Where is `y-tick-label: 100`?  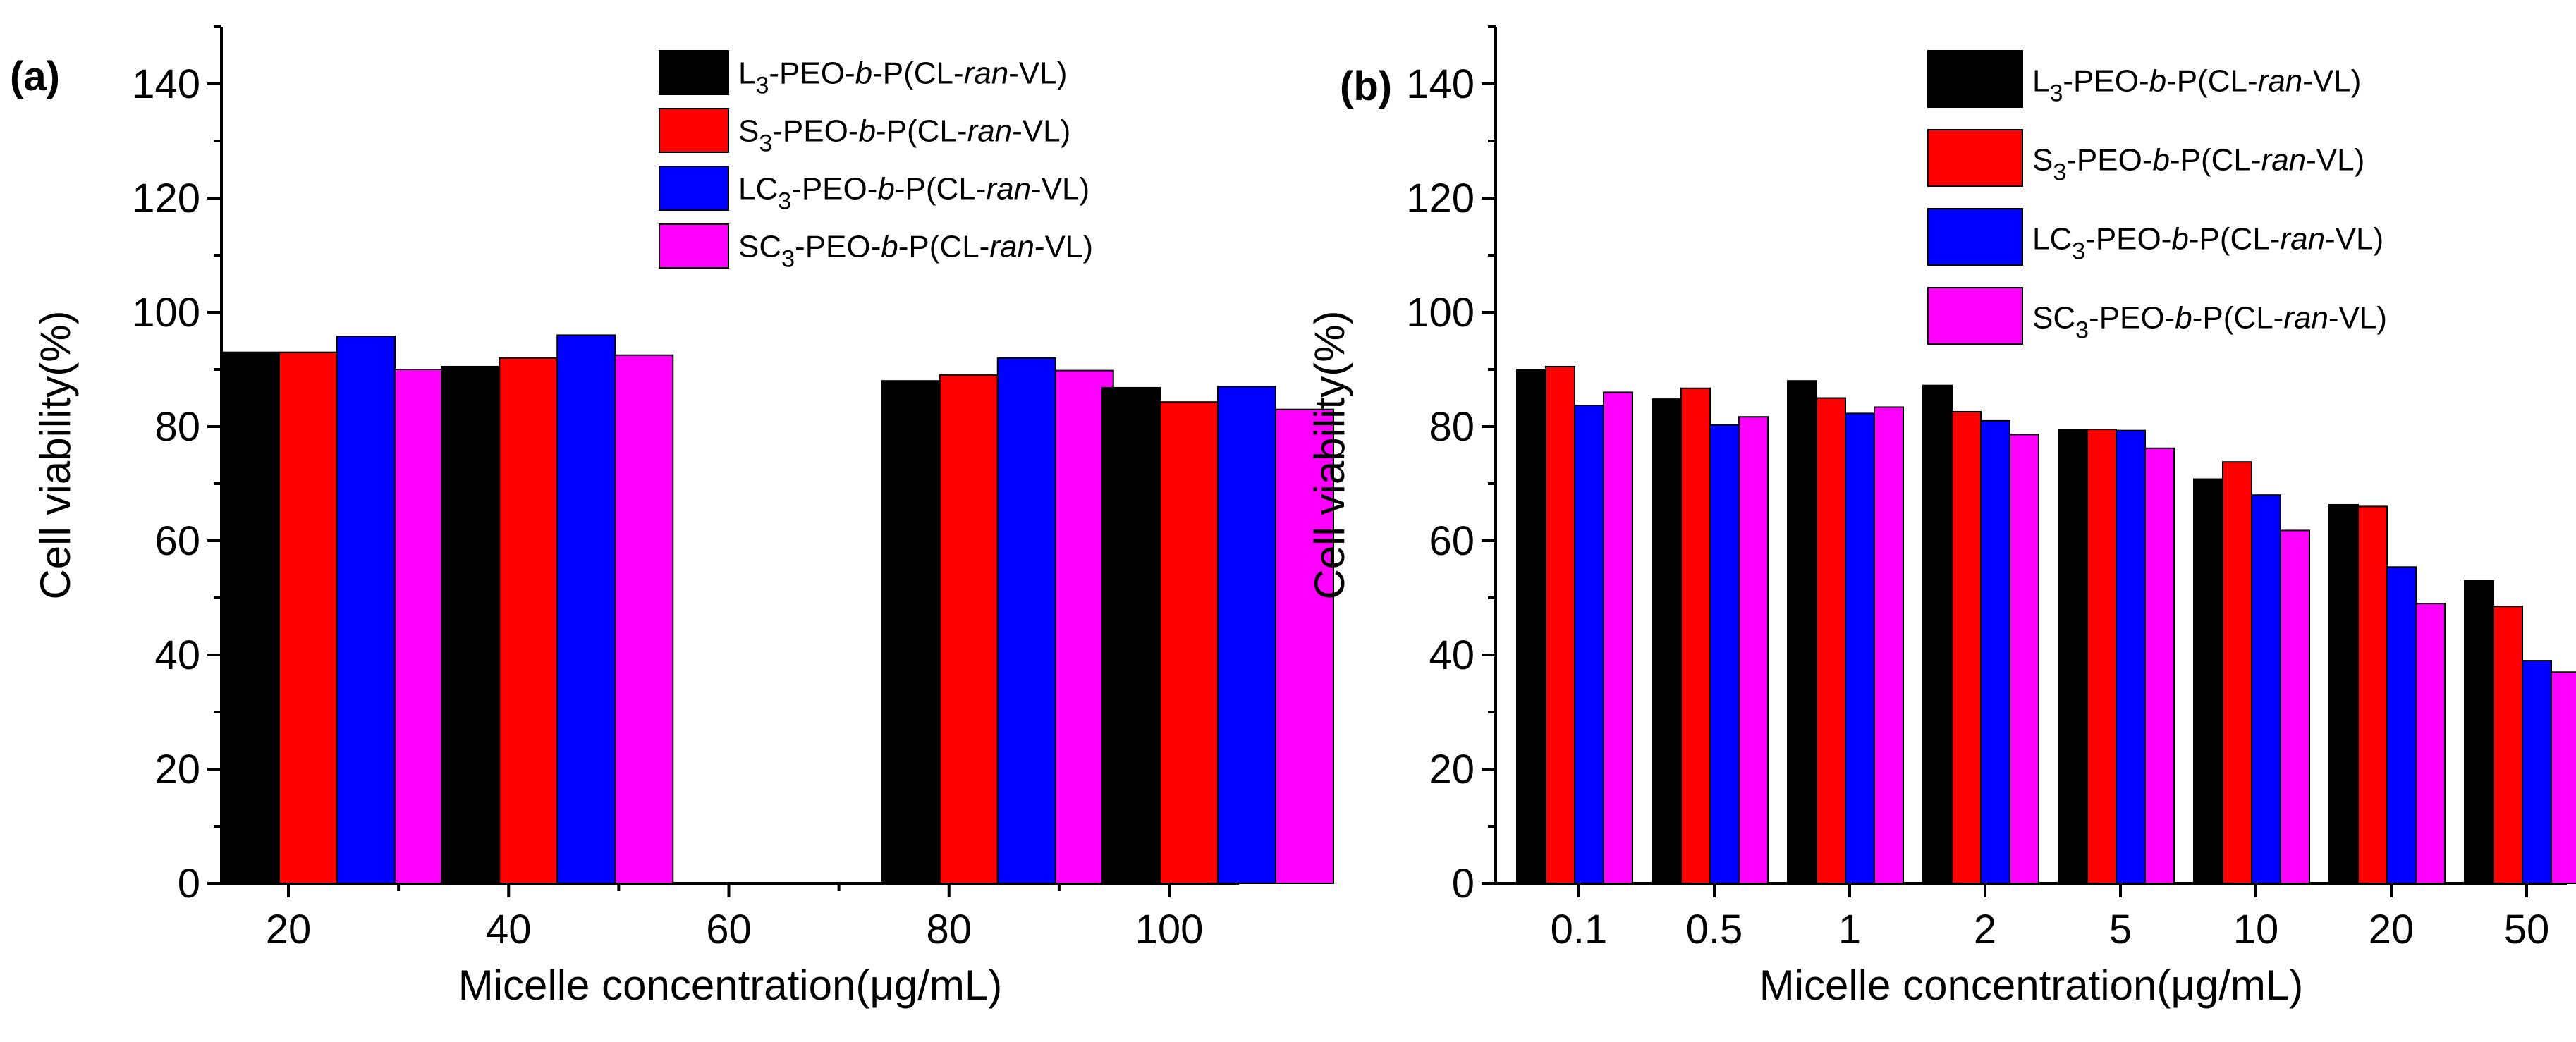 y-tick-label: 100 is located at coordinates (166, 313).